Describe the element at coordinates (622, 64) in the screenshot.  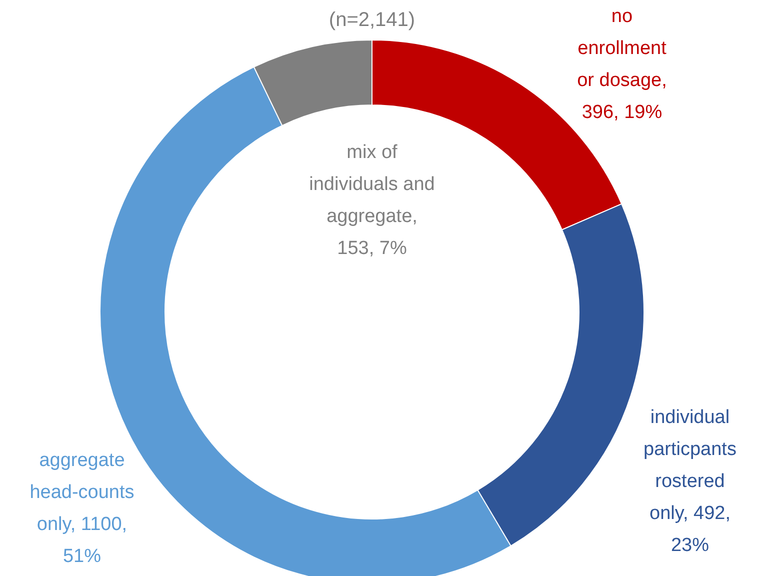
I see `slice-label: no enrollment or dosage, 396, 19%` at that location.